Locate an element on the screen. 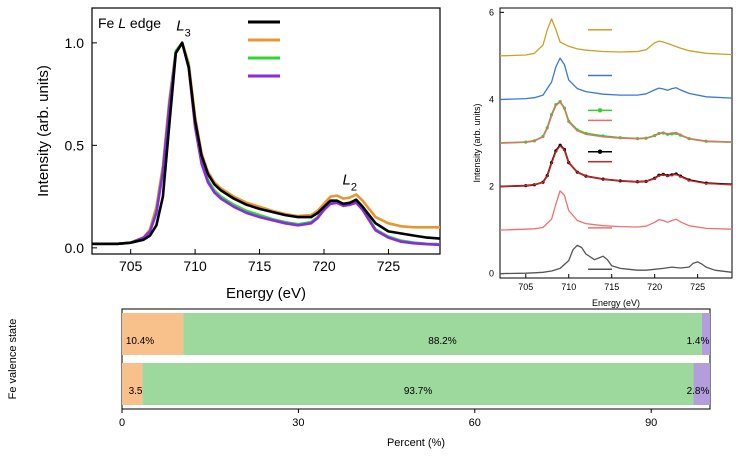 The height and width of the screenshot is (458, 736). x-tick-label-a-720: 720 is located at coordinates (324, 266).